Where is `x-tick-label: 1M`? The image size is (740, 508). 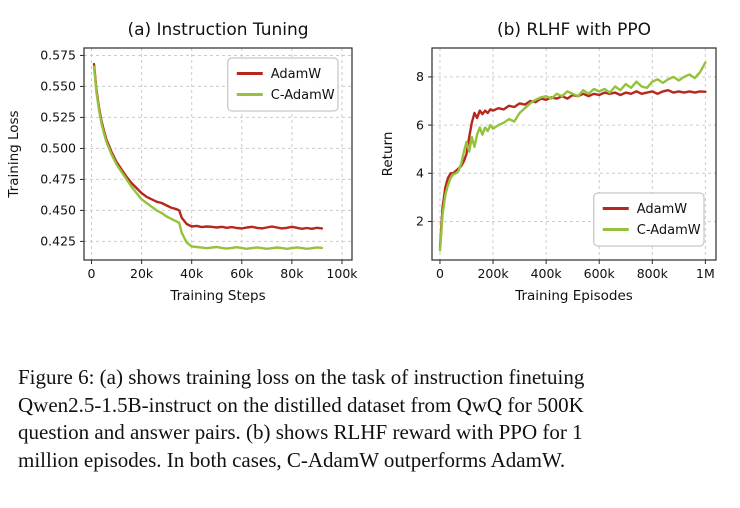 x-tick-label: 1M is located at coordinates (705, 273).